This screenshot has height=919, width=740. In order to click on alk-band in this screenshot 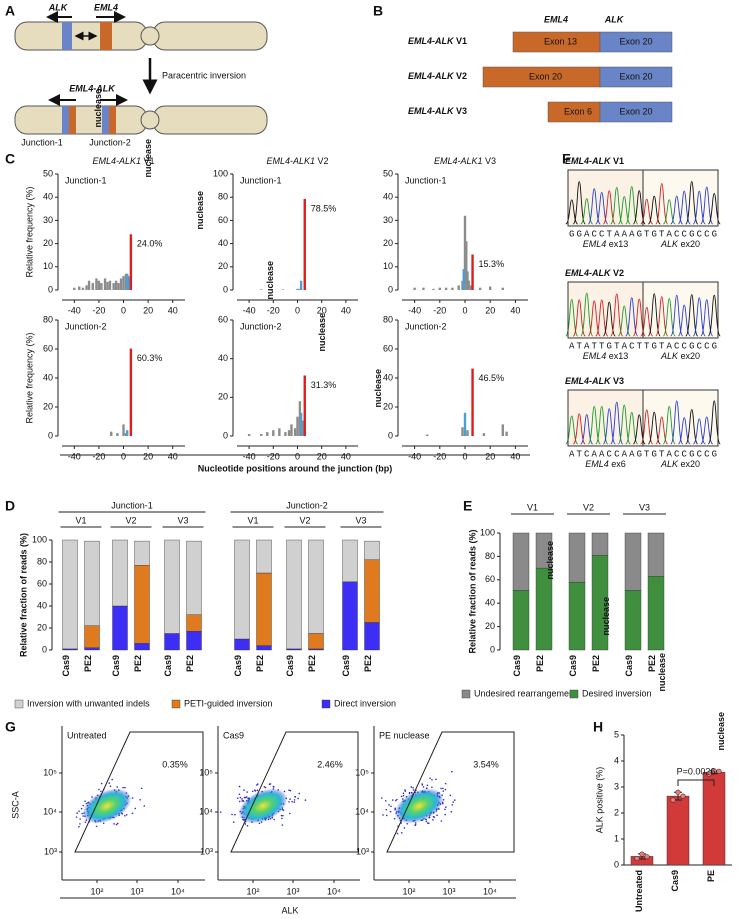, I will do `click(105, 120)`.